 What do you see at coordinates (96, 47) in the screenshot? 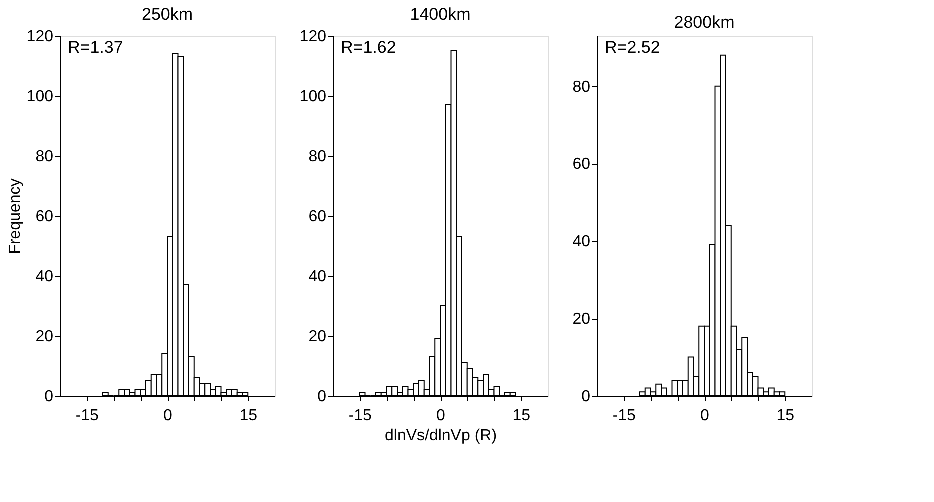
I see `annotation: R=1.37` at bounding box center [96, 47].